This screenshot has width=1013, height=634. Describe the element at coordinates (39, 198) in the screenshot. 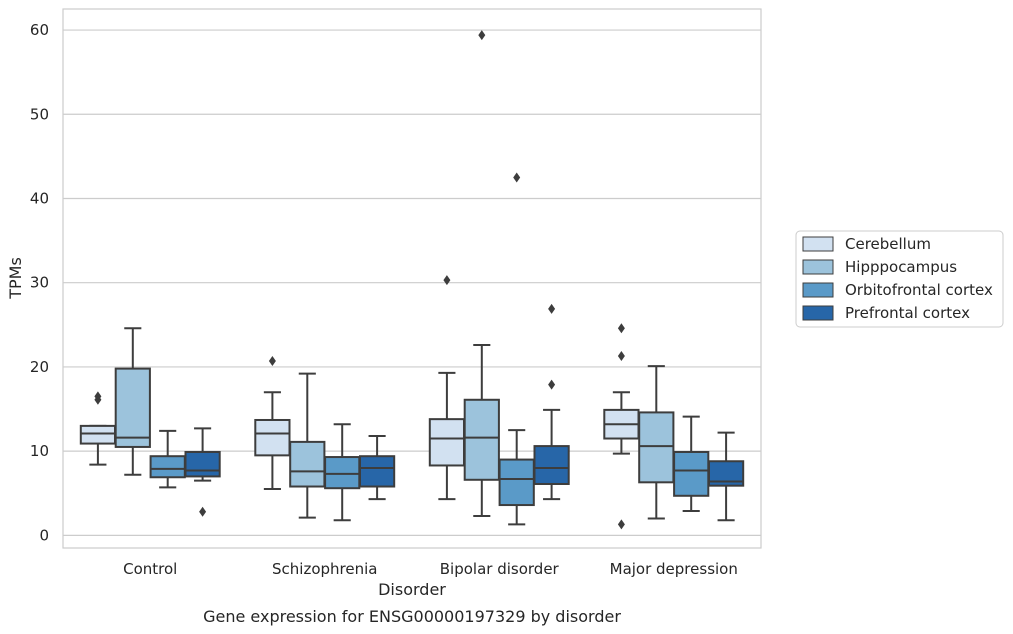

I see `y-tick-label: 40` at that location.